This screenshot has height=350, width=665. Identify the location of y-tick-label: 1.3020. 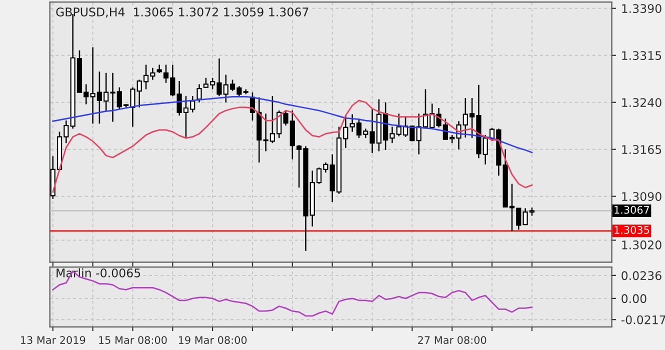
(642, 245).